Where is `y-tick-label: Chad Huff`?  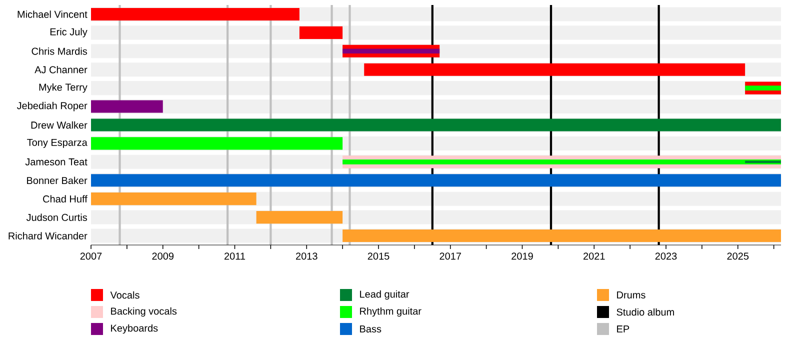 y-tick-label: Chad Huff is located at coordinates (65, 199).